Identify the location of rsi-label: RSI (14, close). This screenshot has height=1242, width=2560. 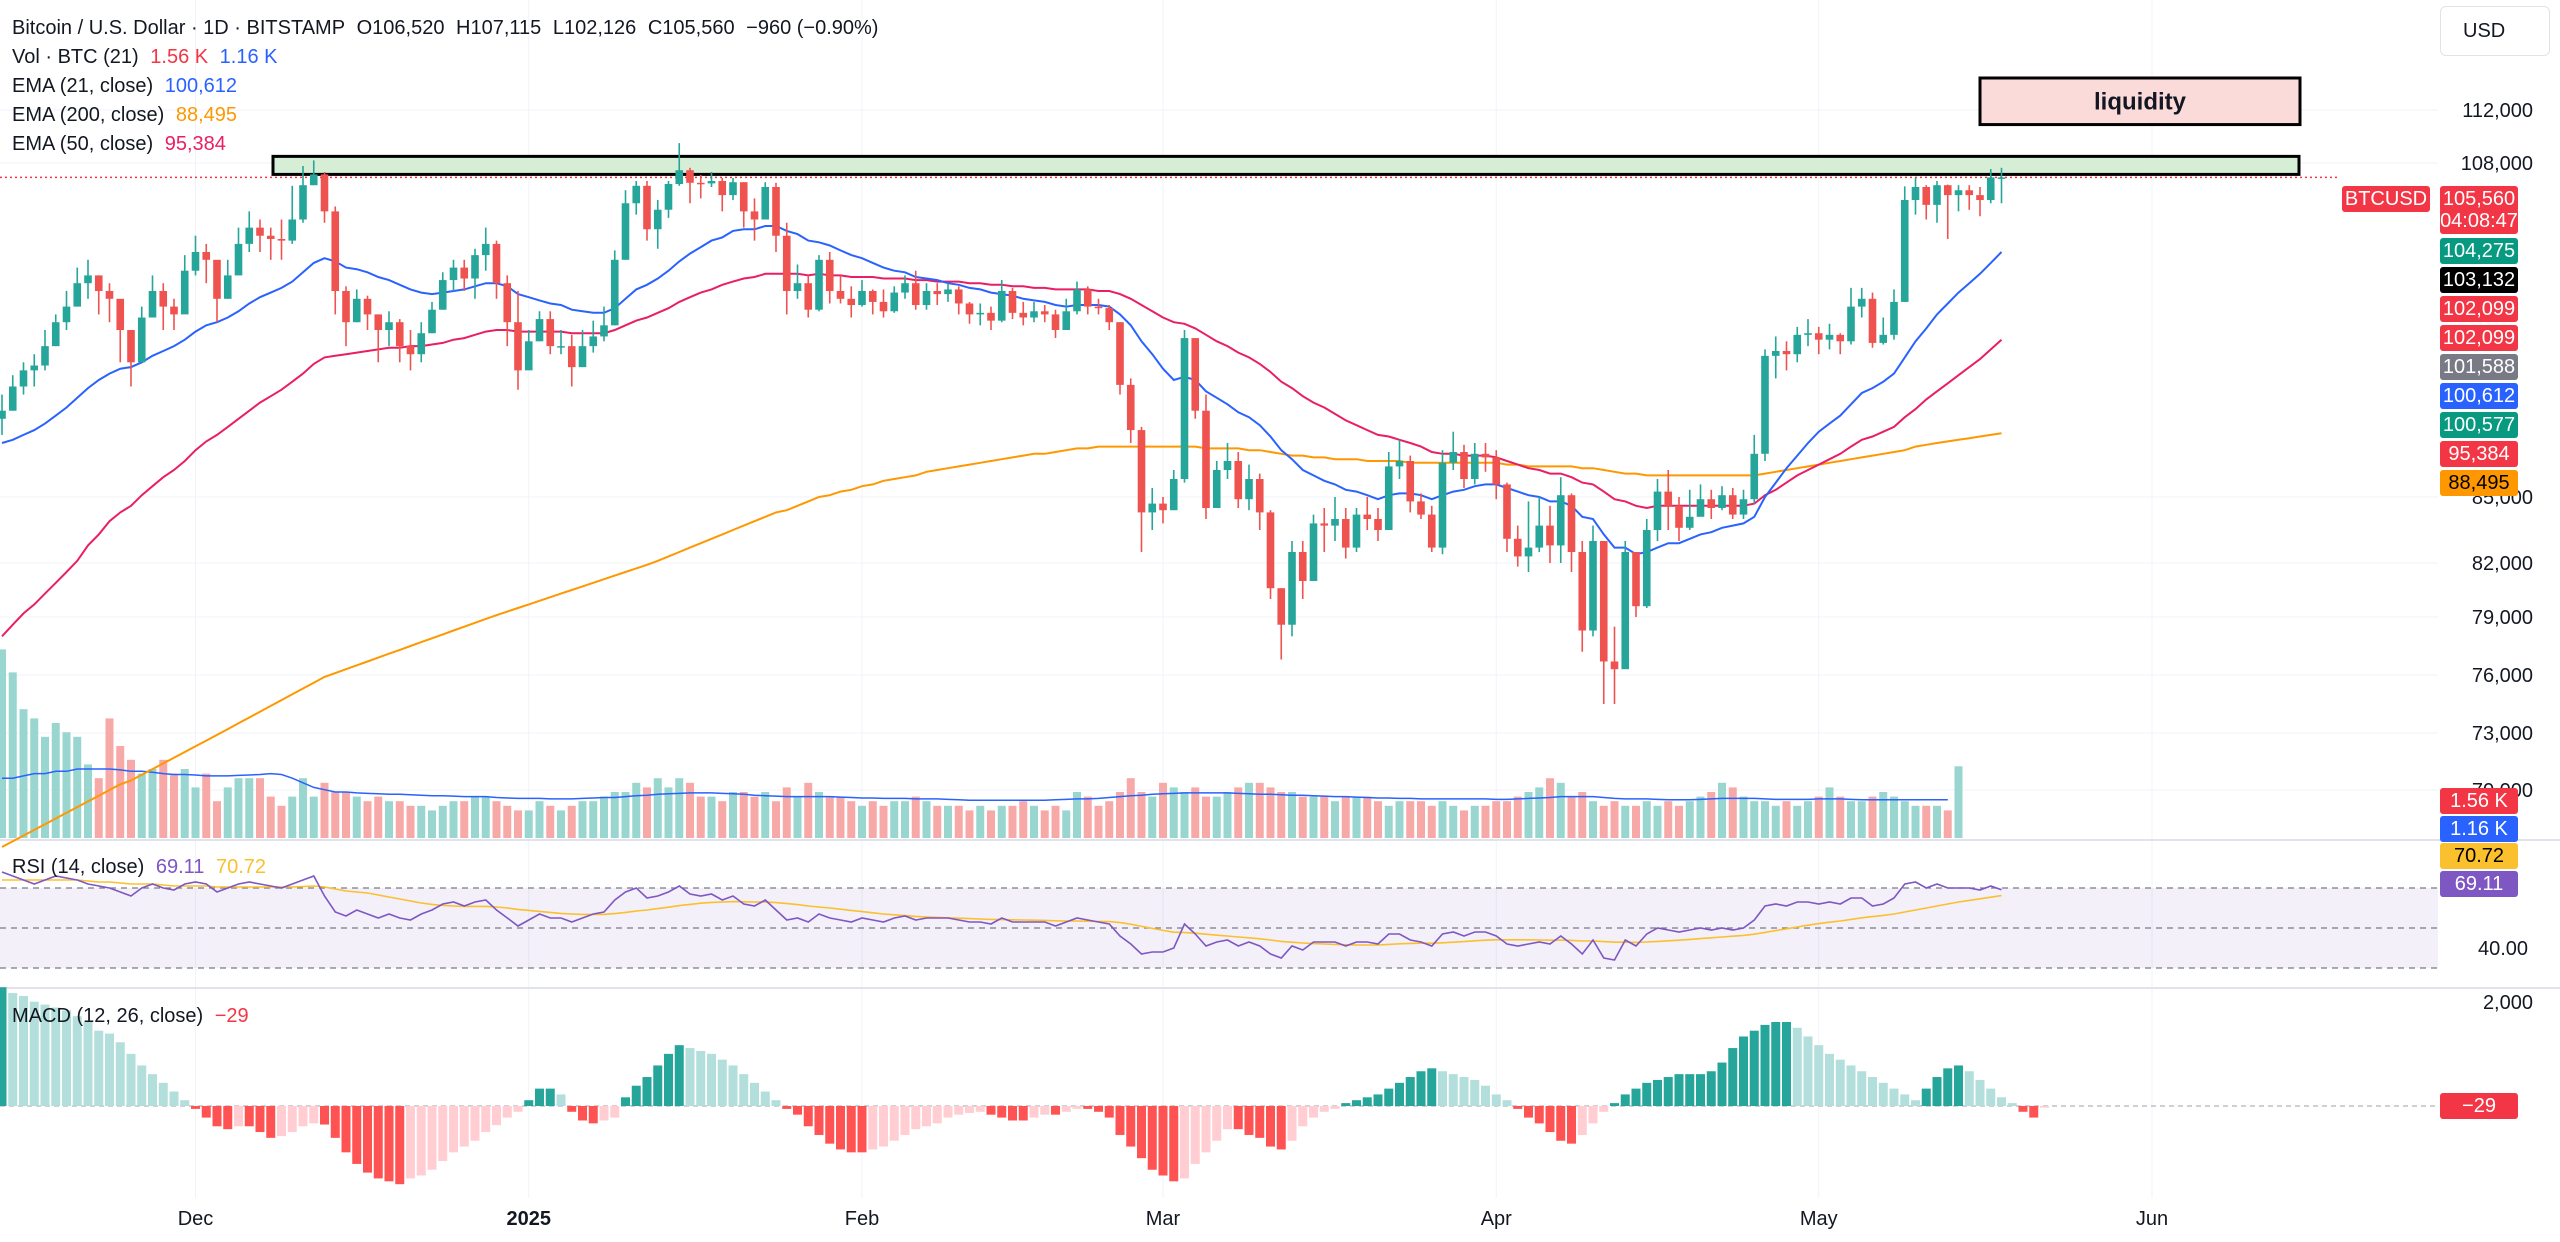
(78, 867).